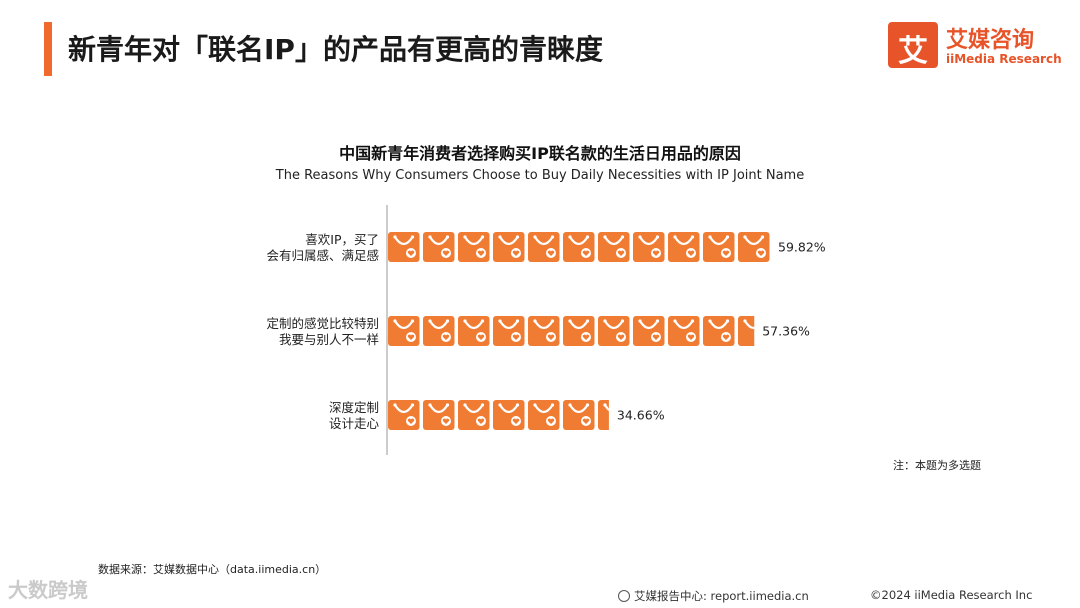 The image size is (1080, 608). Describe the element at coordinates (322, 323) in the screenshot. I see `category-label: 定制的感觉比较特别` at that location.